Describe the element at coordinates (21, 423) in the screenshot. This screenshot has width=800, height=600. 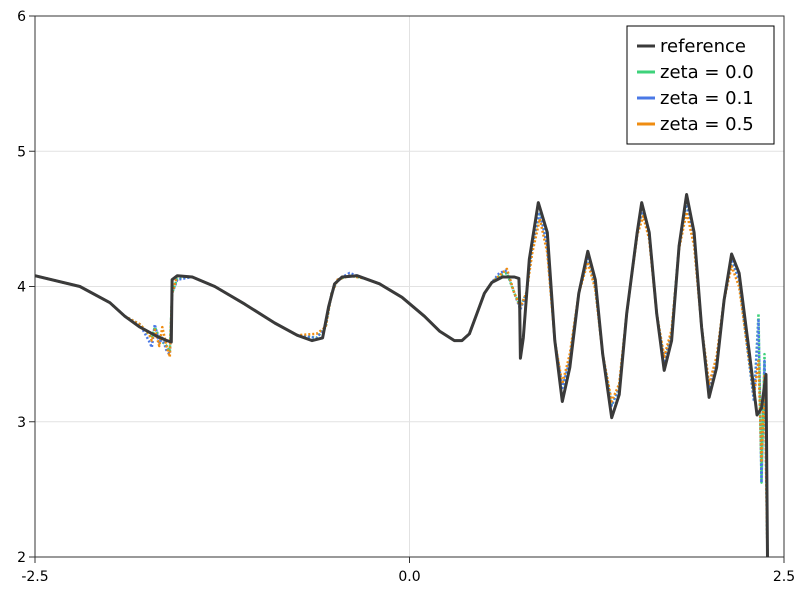
I see `y-tick-label: 3` at that location.